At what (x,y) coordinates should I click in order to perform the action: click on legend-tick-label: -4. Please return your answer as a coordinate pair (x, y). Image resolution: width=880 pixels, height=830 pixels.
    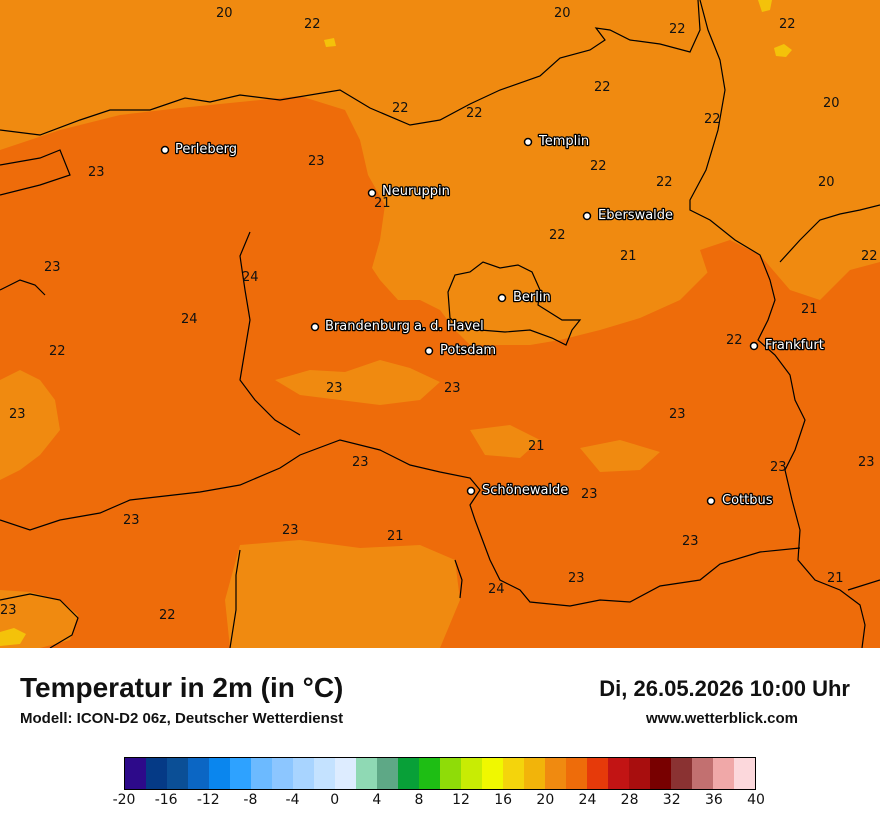
    Looking at the image, I should click on (292, 800).